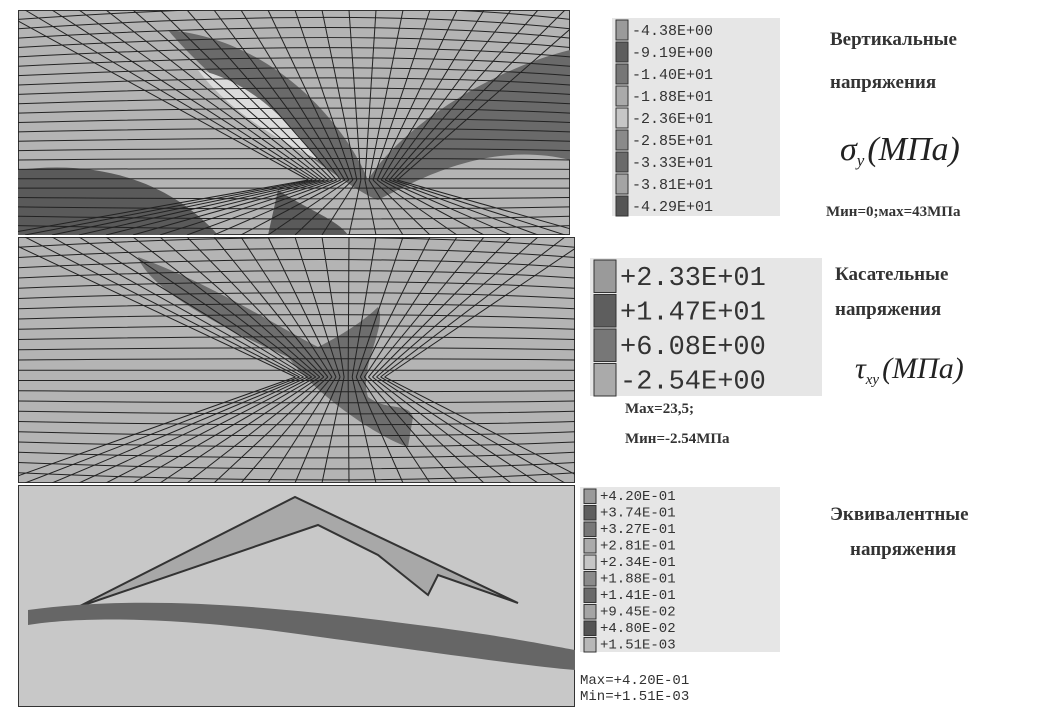  Describe the element at coordinates (693, 313) in the screenshot. I see `legend-label: +1.47E+01` at that location.